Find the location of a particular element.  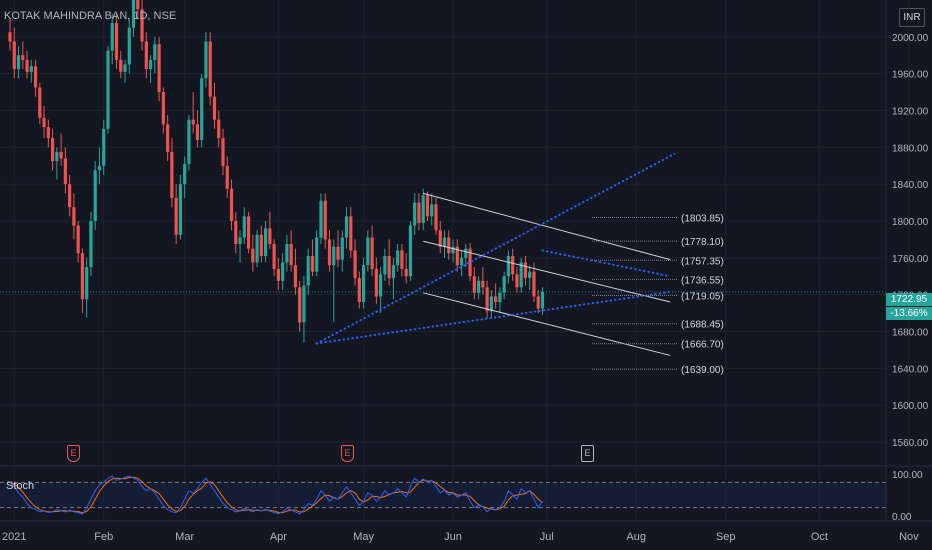

fib-level-label: (1639.00) is located at coordinates (702, 370).